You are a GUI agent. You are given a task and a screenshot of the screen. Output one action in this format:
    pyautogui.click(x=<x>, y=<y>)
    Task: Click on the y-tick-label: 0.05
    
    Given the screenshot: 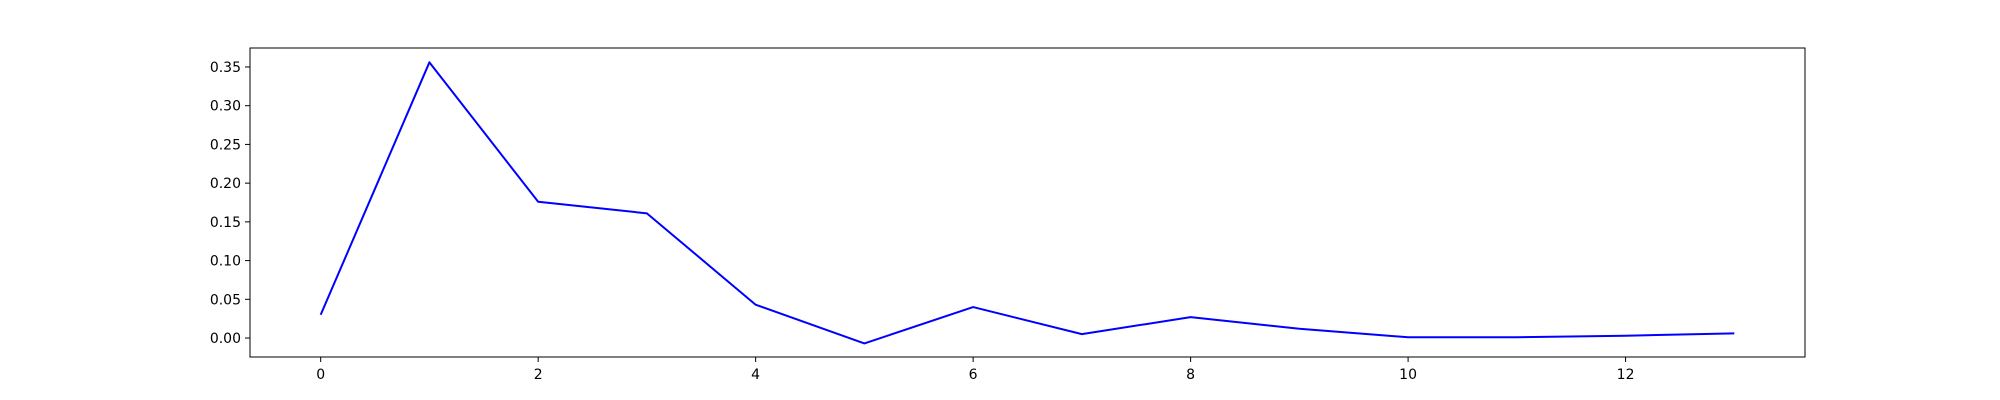 What is the action you would take?
    pyautogui.click(x=225, y=300)
    